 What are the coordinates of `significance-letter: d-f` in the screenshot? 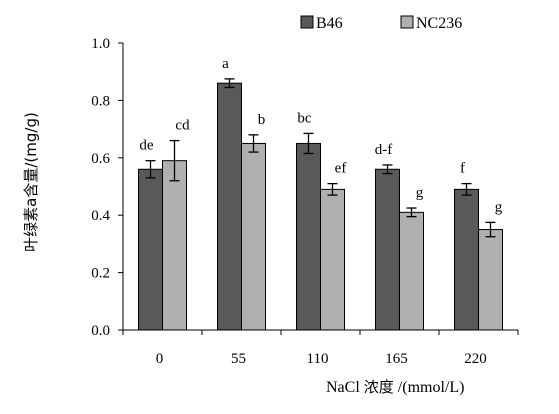 It's located at (384, 150).